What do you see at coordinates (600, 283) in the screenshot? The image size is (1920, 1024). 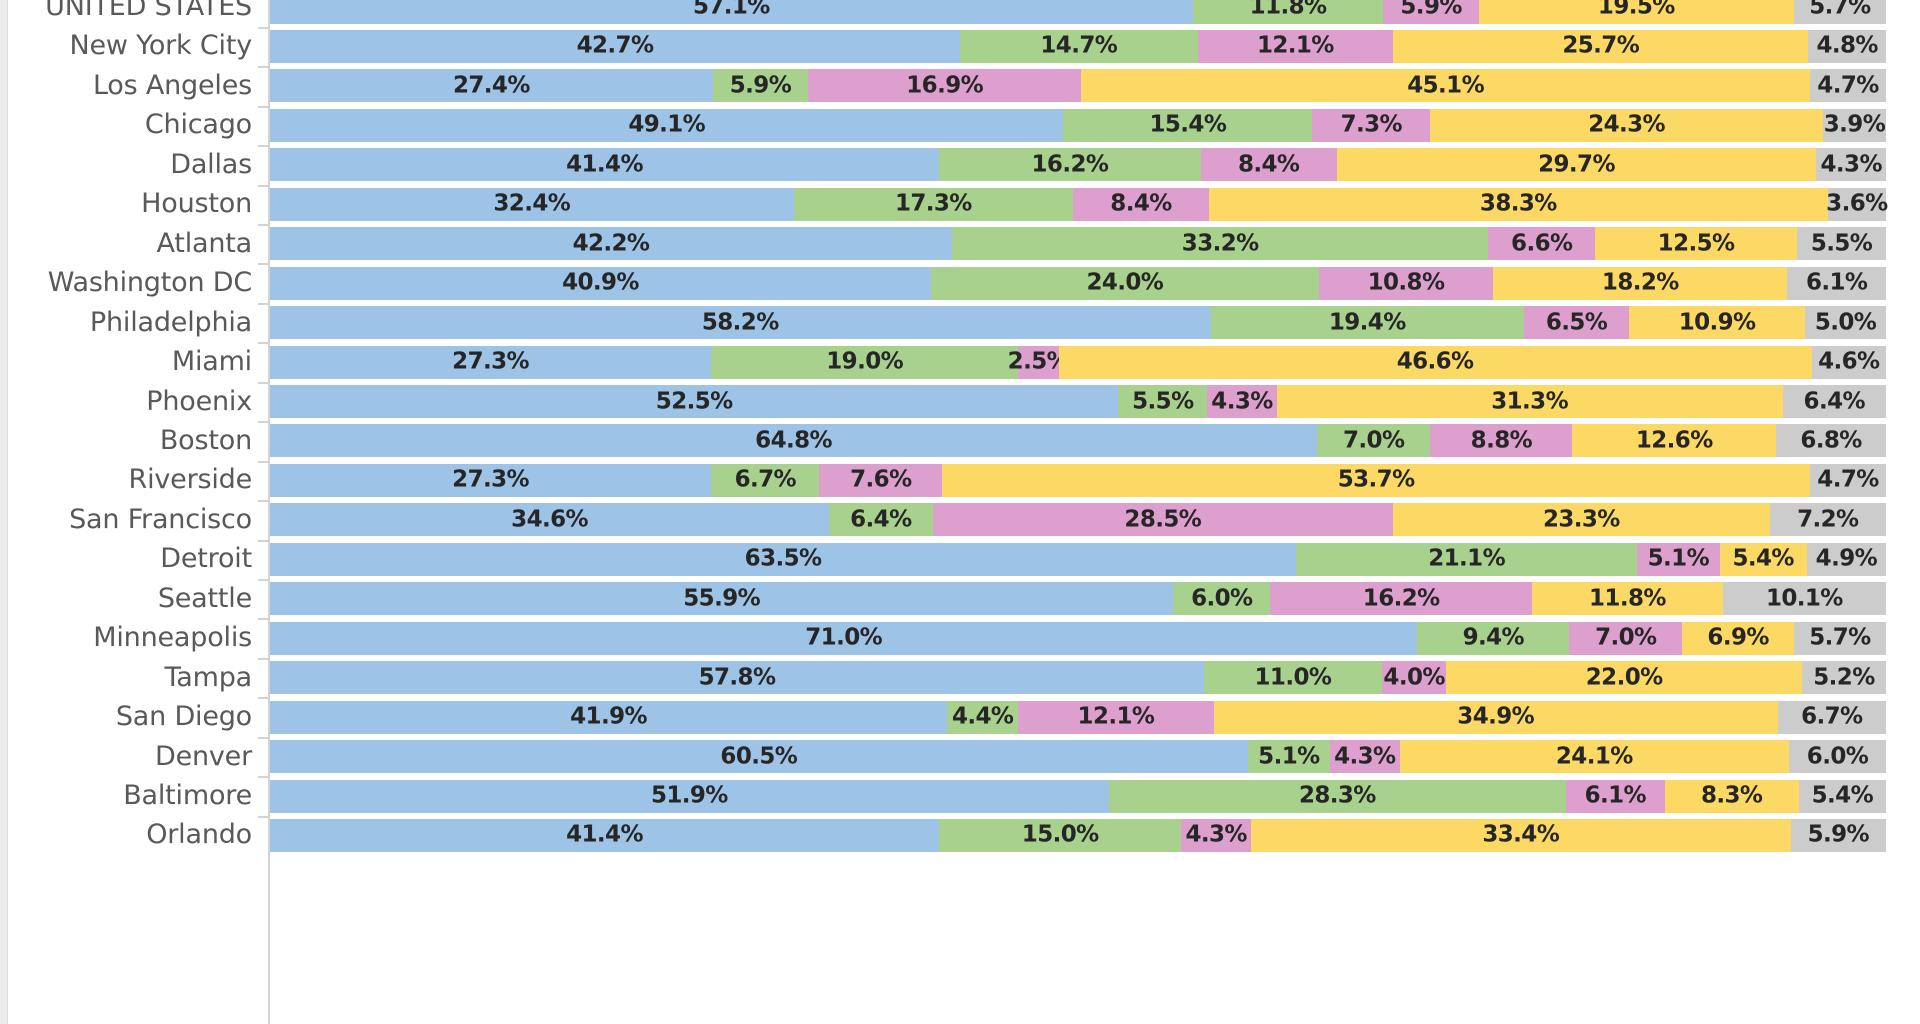 I see `bar-segment-1: 40.9%` at bounding box center [600, 283].